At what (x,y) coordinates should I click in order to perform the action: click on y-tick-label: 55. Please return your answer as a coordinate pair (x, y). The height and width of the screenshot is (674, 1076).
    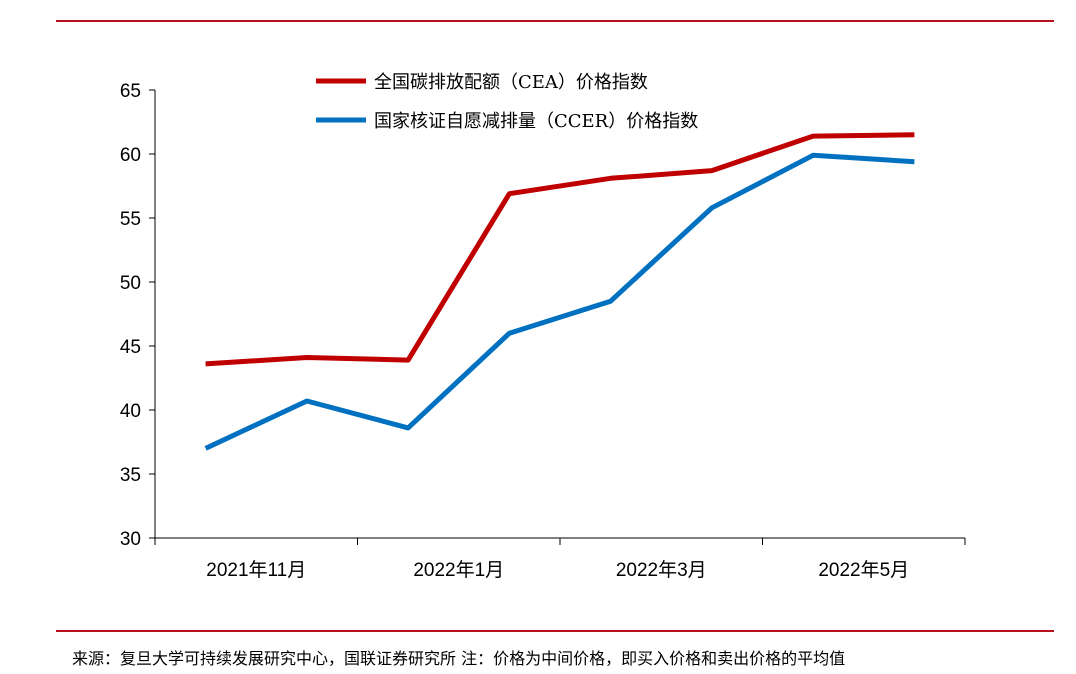
    Looking at the image, I should click on (130, 219).